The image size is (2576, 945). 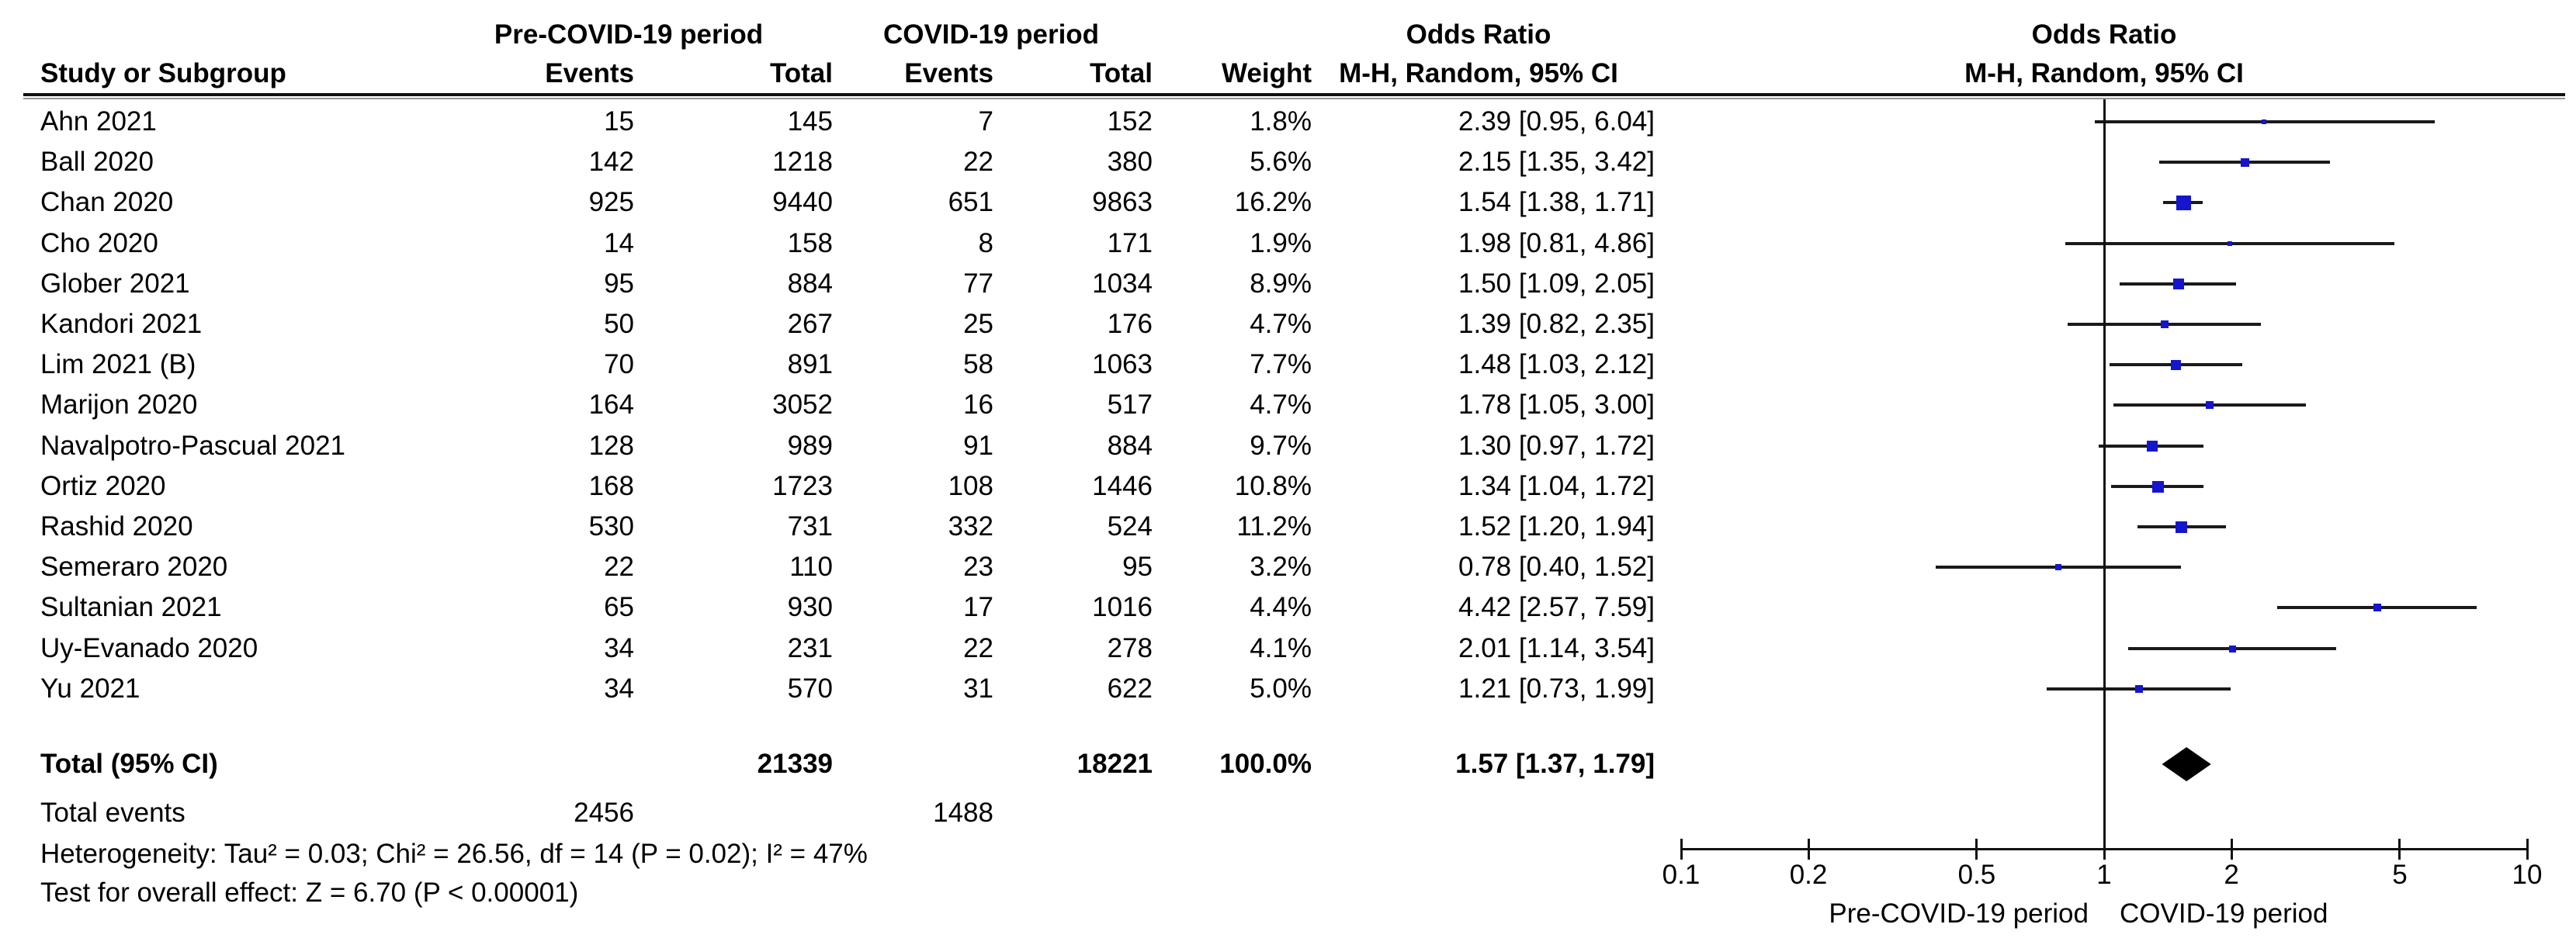 What do you see at coordinates (985, 243) in the screenshot?
I see `covid-events-cell: 8` at bounding box center [985, 243].